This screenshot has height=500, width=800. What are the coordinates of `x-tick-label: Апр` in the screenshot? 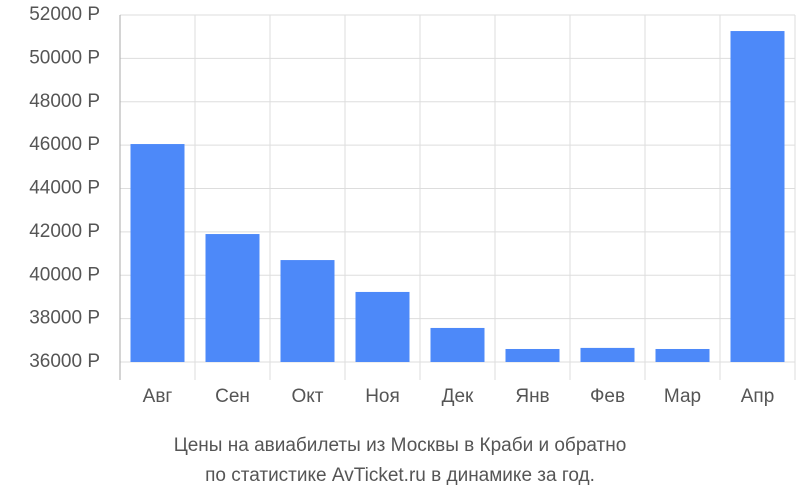 It's located at (758, 396).